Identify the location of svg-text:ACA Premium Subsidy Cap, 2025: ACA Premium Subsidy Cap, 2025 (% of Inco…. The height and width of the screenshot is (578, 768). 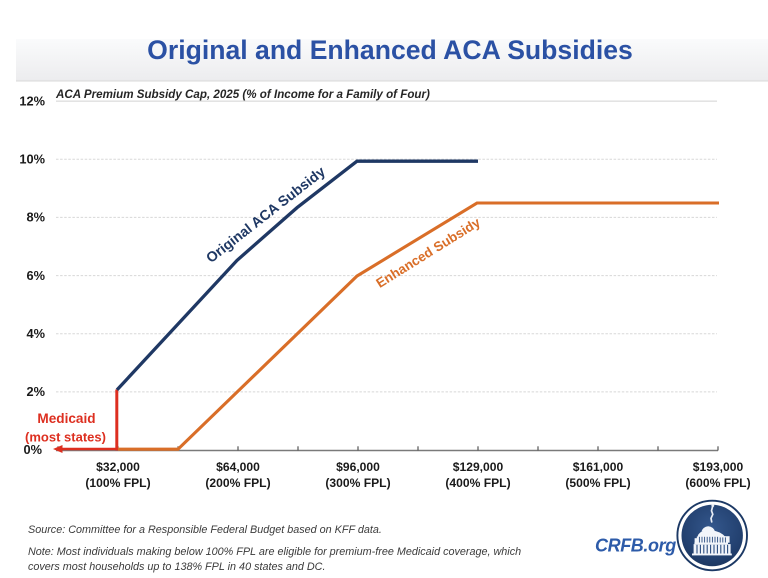
(242, 94).